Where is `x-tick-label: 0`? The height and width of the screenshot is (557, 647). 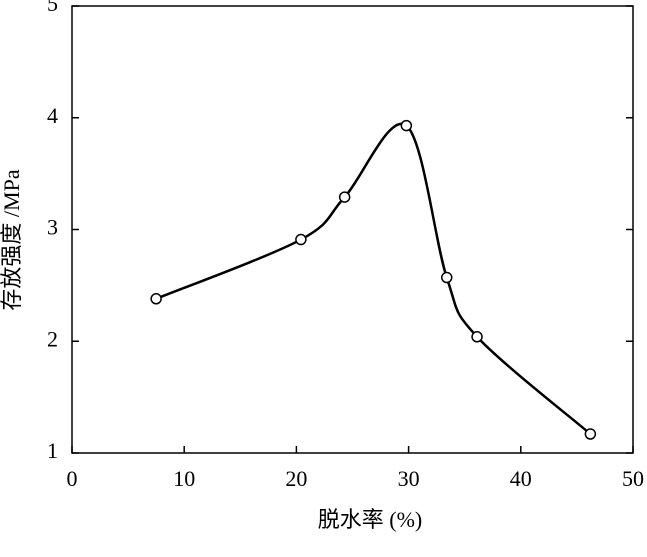 x-tick-label: 0 is located at coordinates (72, 478).